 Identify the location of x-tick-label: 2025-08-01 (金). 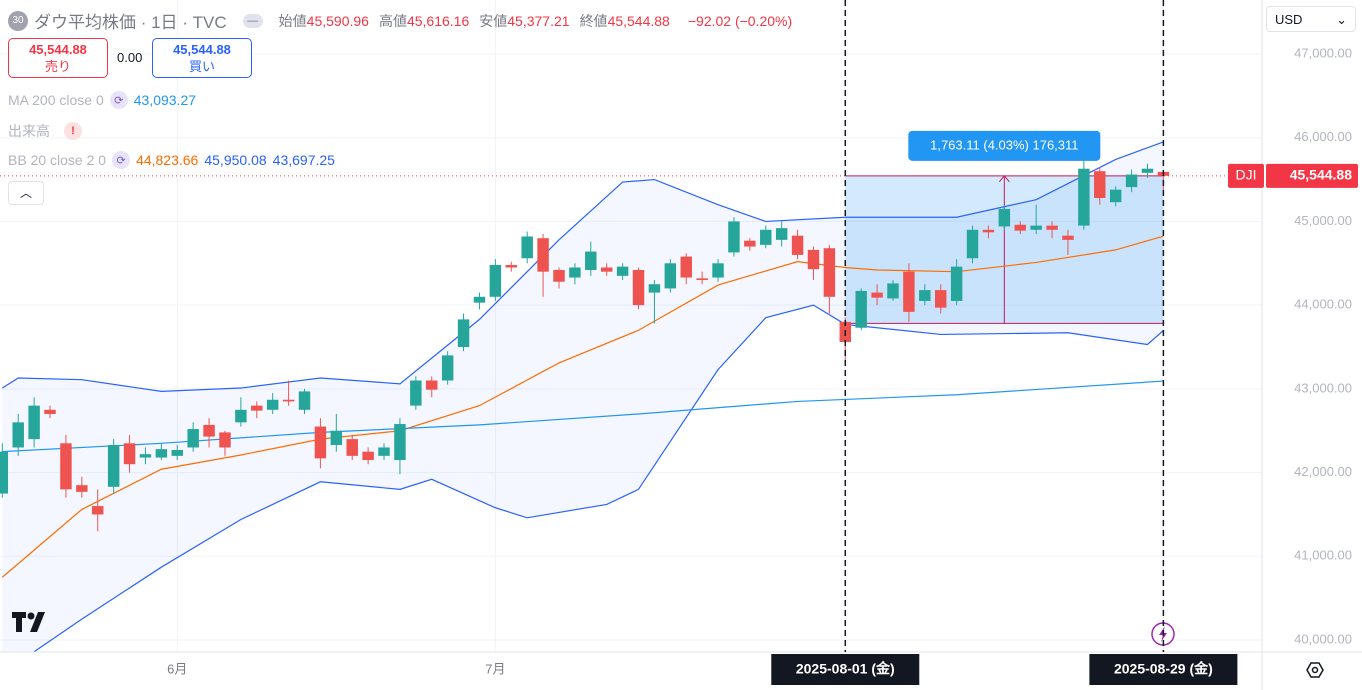
(845, 669).